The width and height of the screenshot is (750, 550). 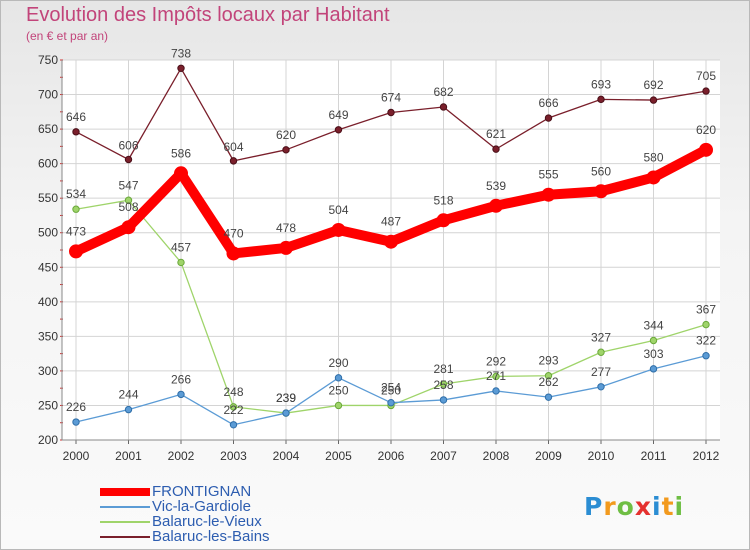 What do you see at coordinates (548, 361) in the screenshot?
I see `data-label: 293` at bounding box center [548, 361].